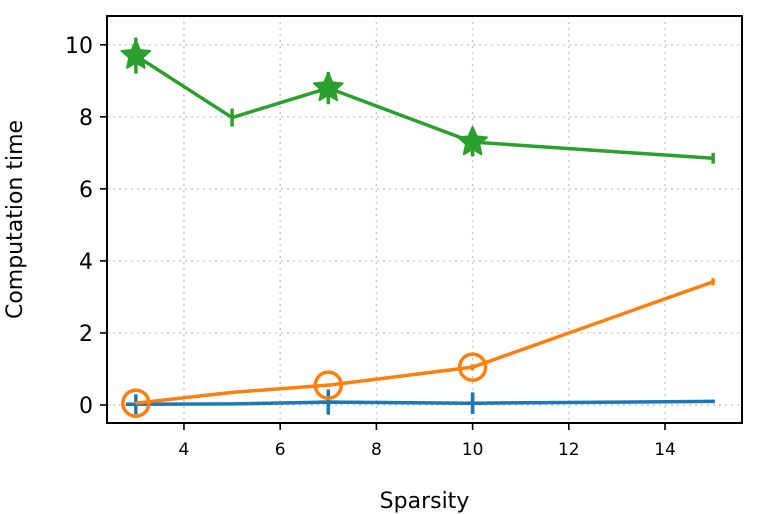  Describe the element at coordinates (86, 190) in the screenshot. I see `y-tick-label: 6` at that location.